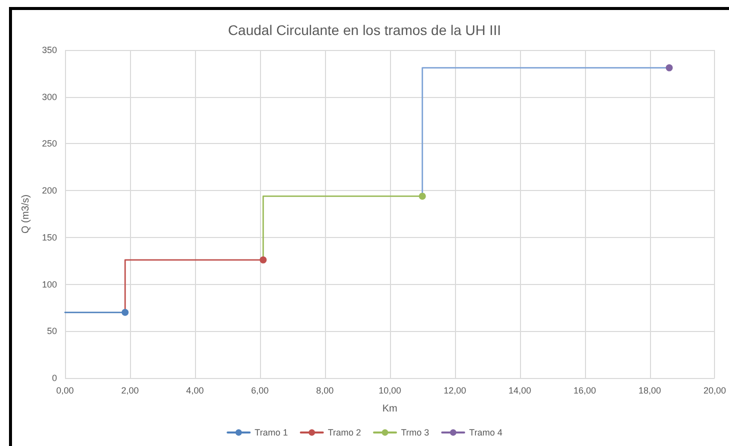  I want to click on x-tick-label: 8,00, so click(325, 391).